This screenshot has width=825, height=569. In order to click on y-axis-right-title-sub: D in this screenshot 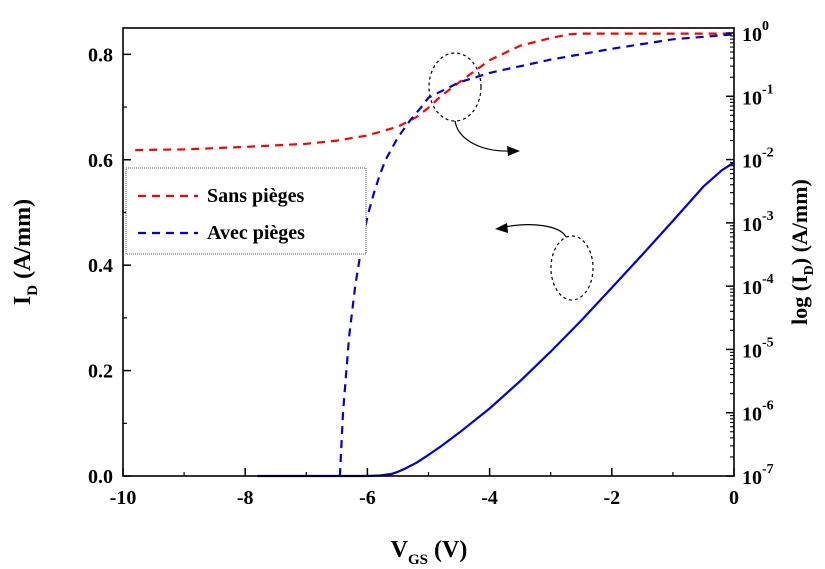, I will do `click(809, 270)`.